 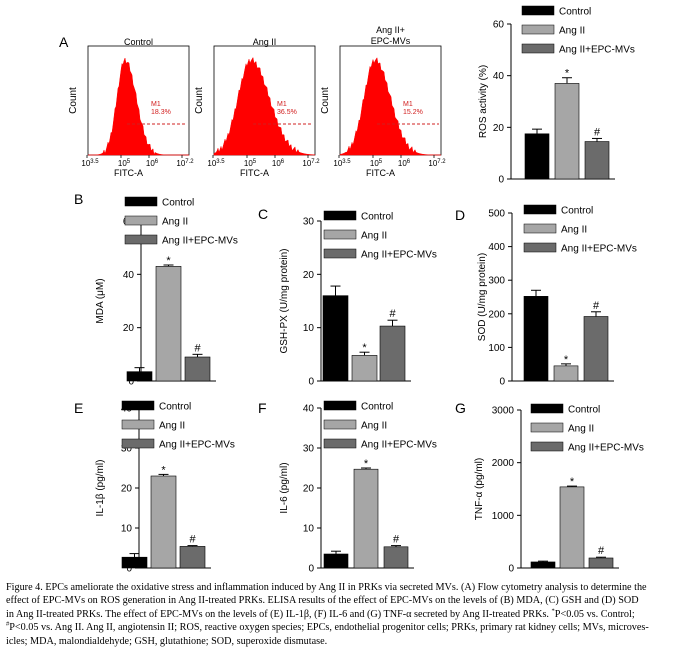 I want to click on y-axis-label: GSH-PX (U/mg protein), so click(x=284, y=300).